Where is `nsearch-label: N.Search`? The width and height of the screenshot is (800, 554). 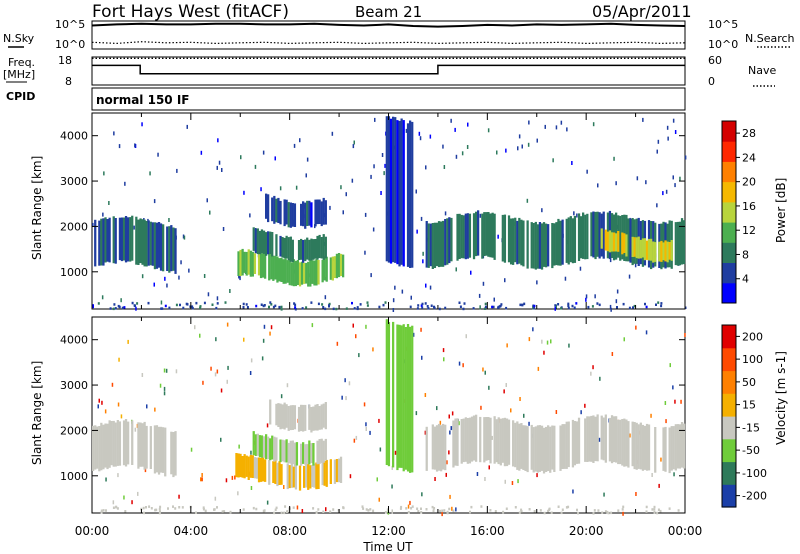 nsearch-label: N.Search is located at coordinates (770, 38).